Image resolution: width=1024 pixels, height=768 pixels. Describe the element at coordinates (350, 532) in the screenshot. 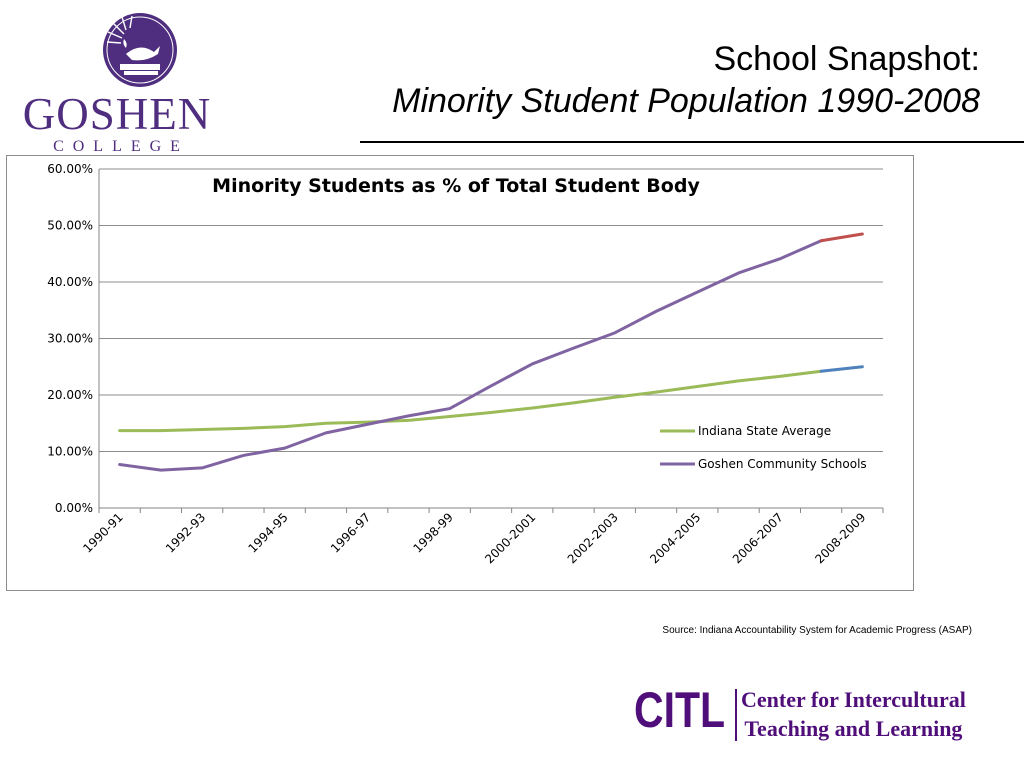

I see `x-tick-label: 1996-97` at that location.